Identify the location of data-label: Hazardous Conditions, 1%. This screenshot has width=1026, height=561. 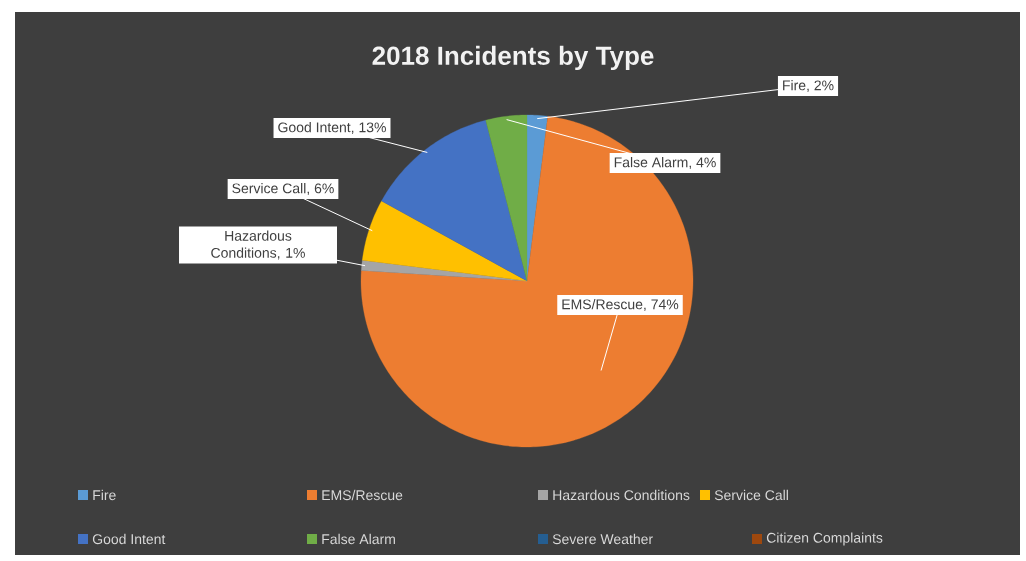
(258, 245).